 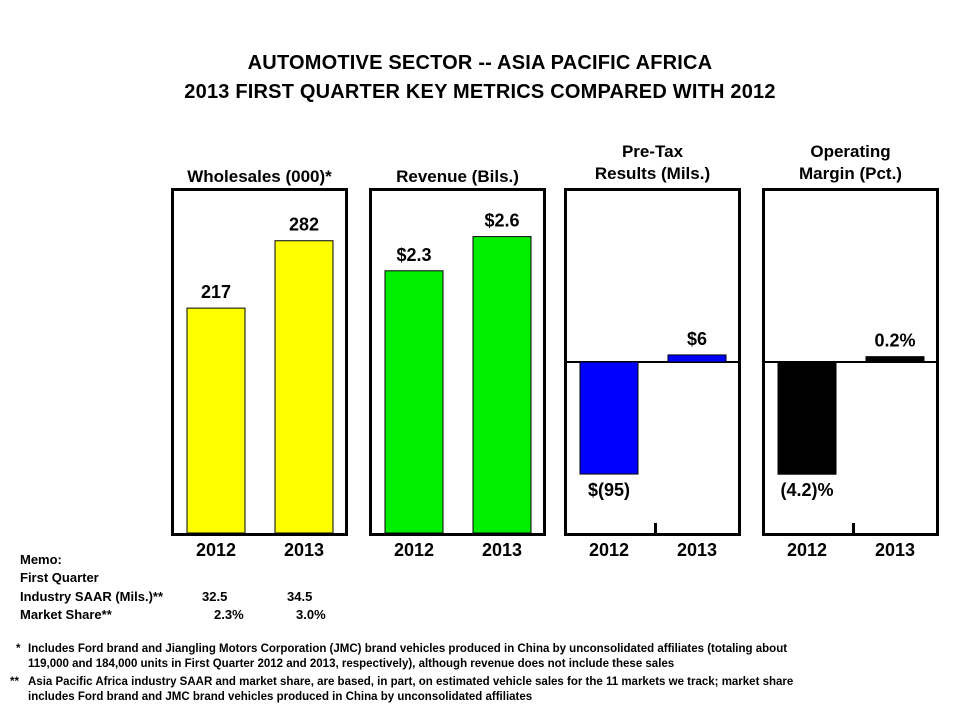 What do you see at coordinates (304, 550) in the screenshot?
I see `wholesales-category-2013: 2013` at bounding box center [304, 550].